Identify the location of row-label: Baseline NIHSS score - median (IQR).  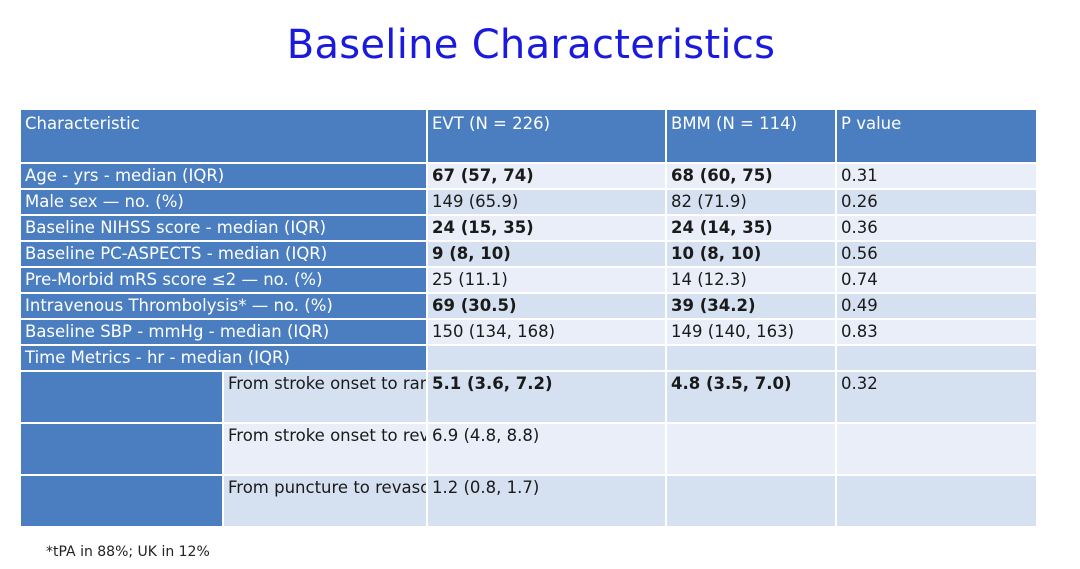
(223, 228).